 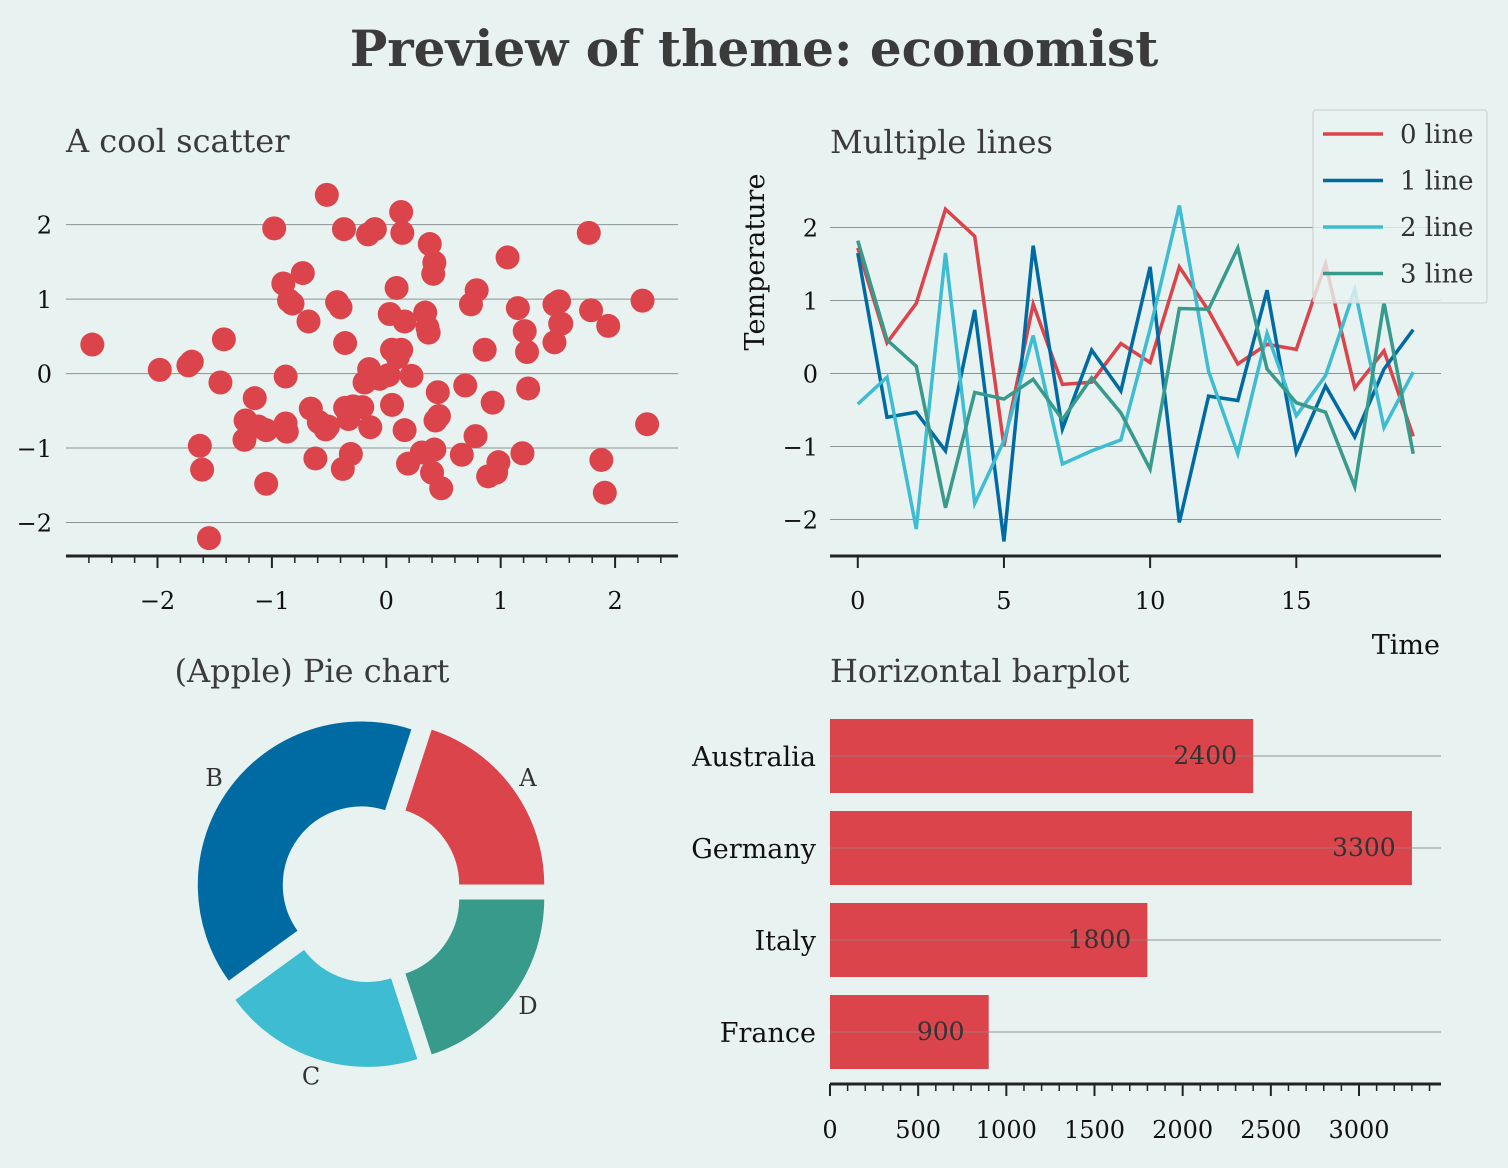 What do you see at coordinates (475, 977) in the screenshot?
I see `pie-slice-d` at bounding box center [475, 977].